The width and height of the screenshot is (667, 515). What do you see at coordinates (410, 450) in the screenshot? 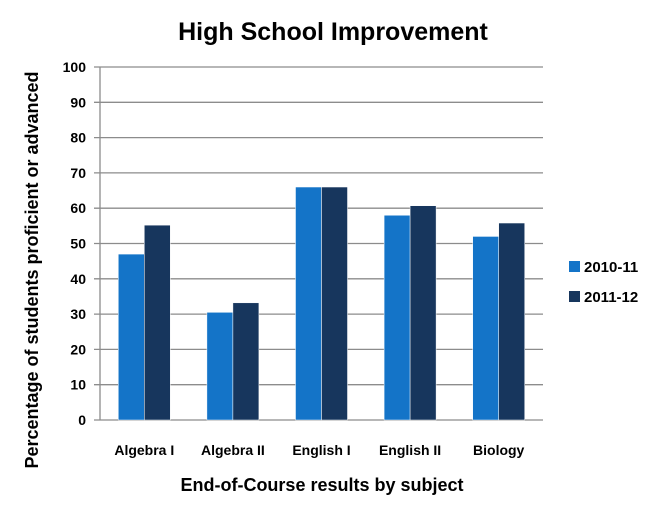
I see `x-tick-label: English II` at bounding box center [410, 450].